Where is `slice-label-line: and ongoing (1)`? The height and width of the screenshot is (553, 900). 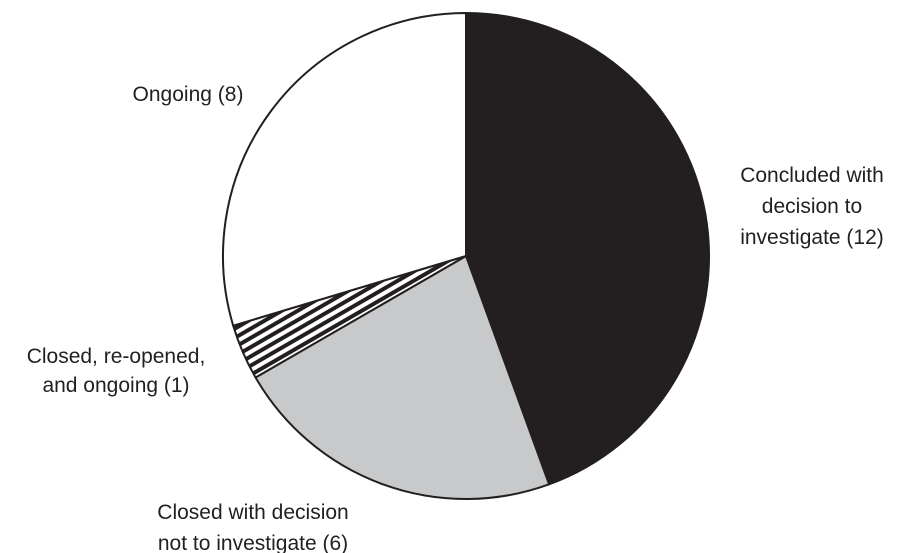 slice-label-line: and ongoing (1) is located at coordinates (115, 385).